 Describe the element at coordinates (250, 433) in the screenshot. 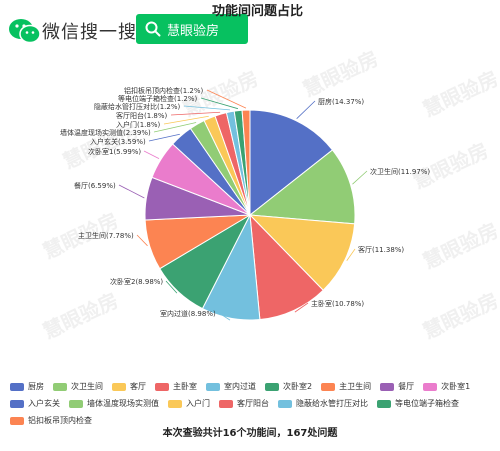

I see `footer-summary: 本次查验共计16个功能间，167处问题` at that location.